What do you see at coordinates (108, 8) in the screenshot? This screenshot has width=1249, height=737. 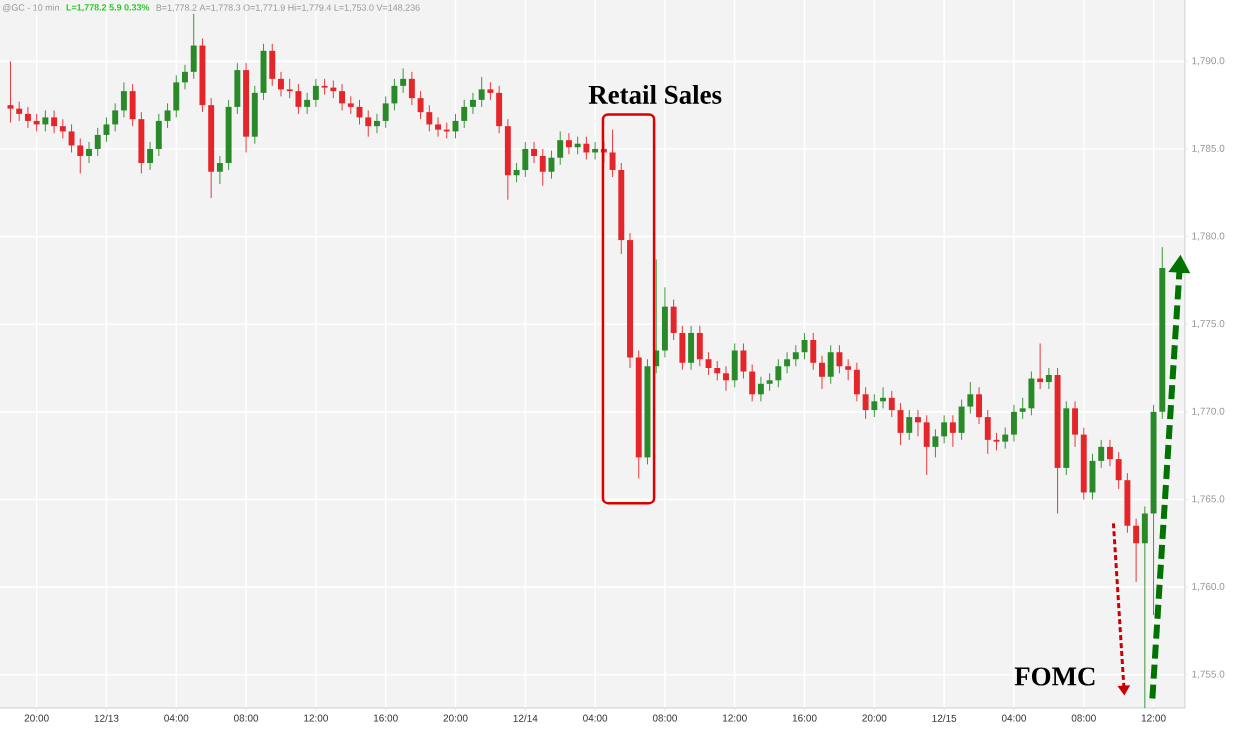 I see `annotation: L=1,778.2 5.9 0.33%` at bounding box center [108, 8].